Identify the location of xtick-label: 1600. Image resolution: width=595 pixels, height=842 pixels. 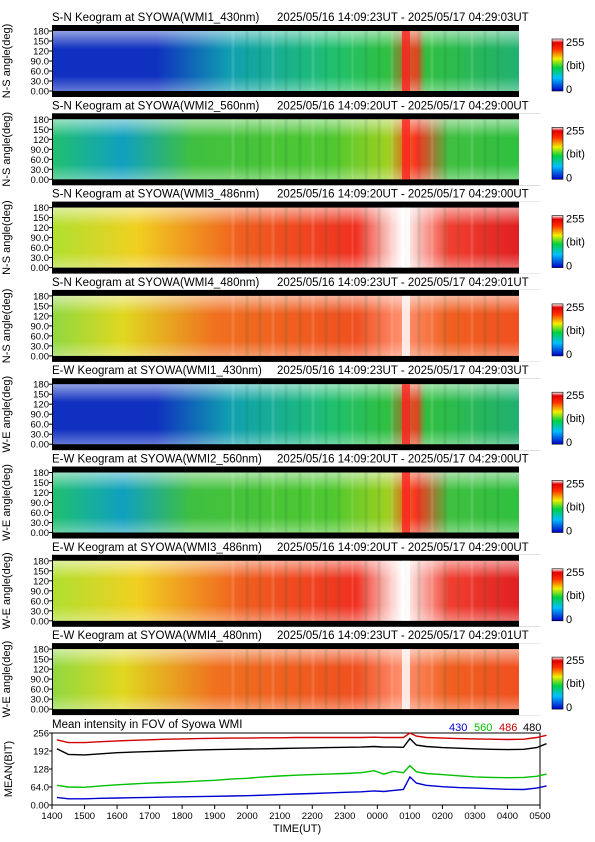
(116, 816).